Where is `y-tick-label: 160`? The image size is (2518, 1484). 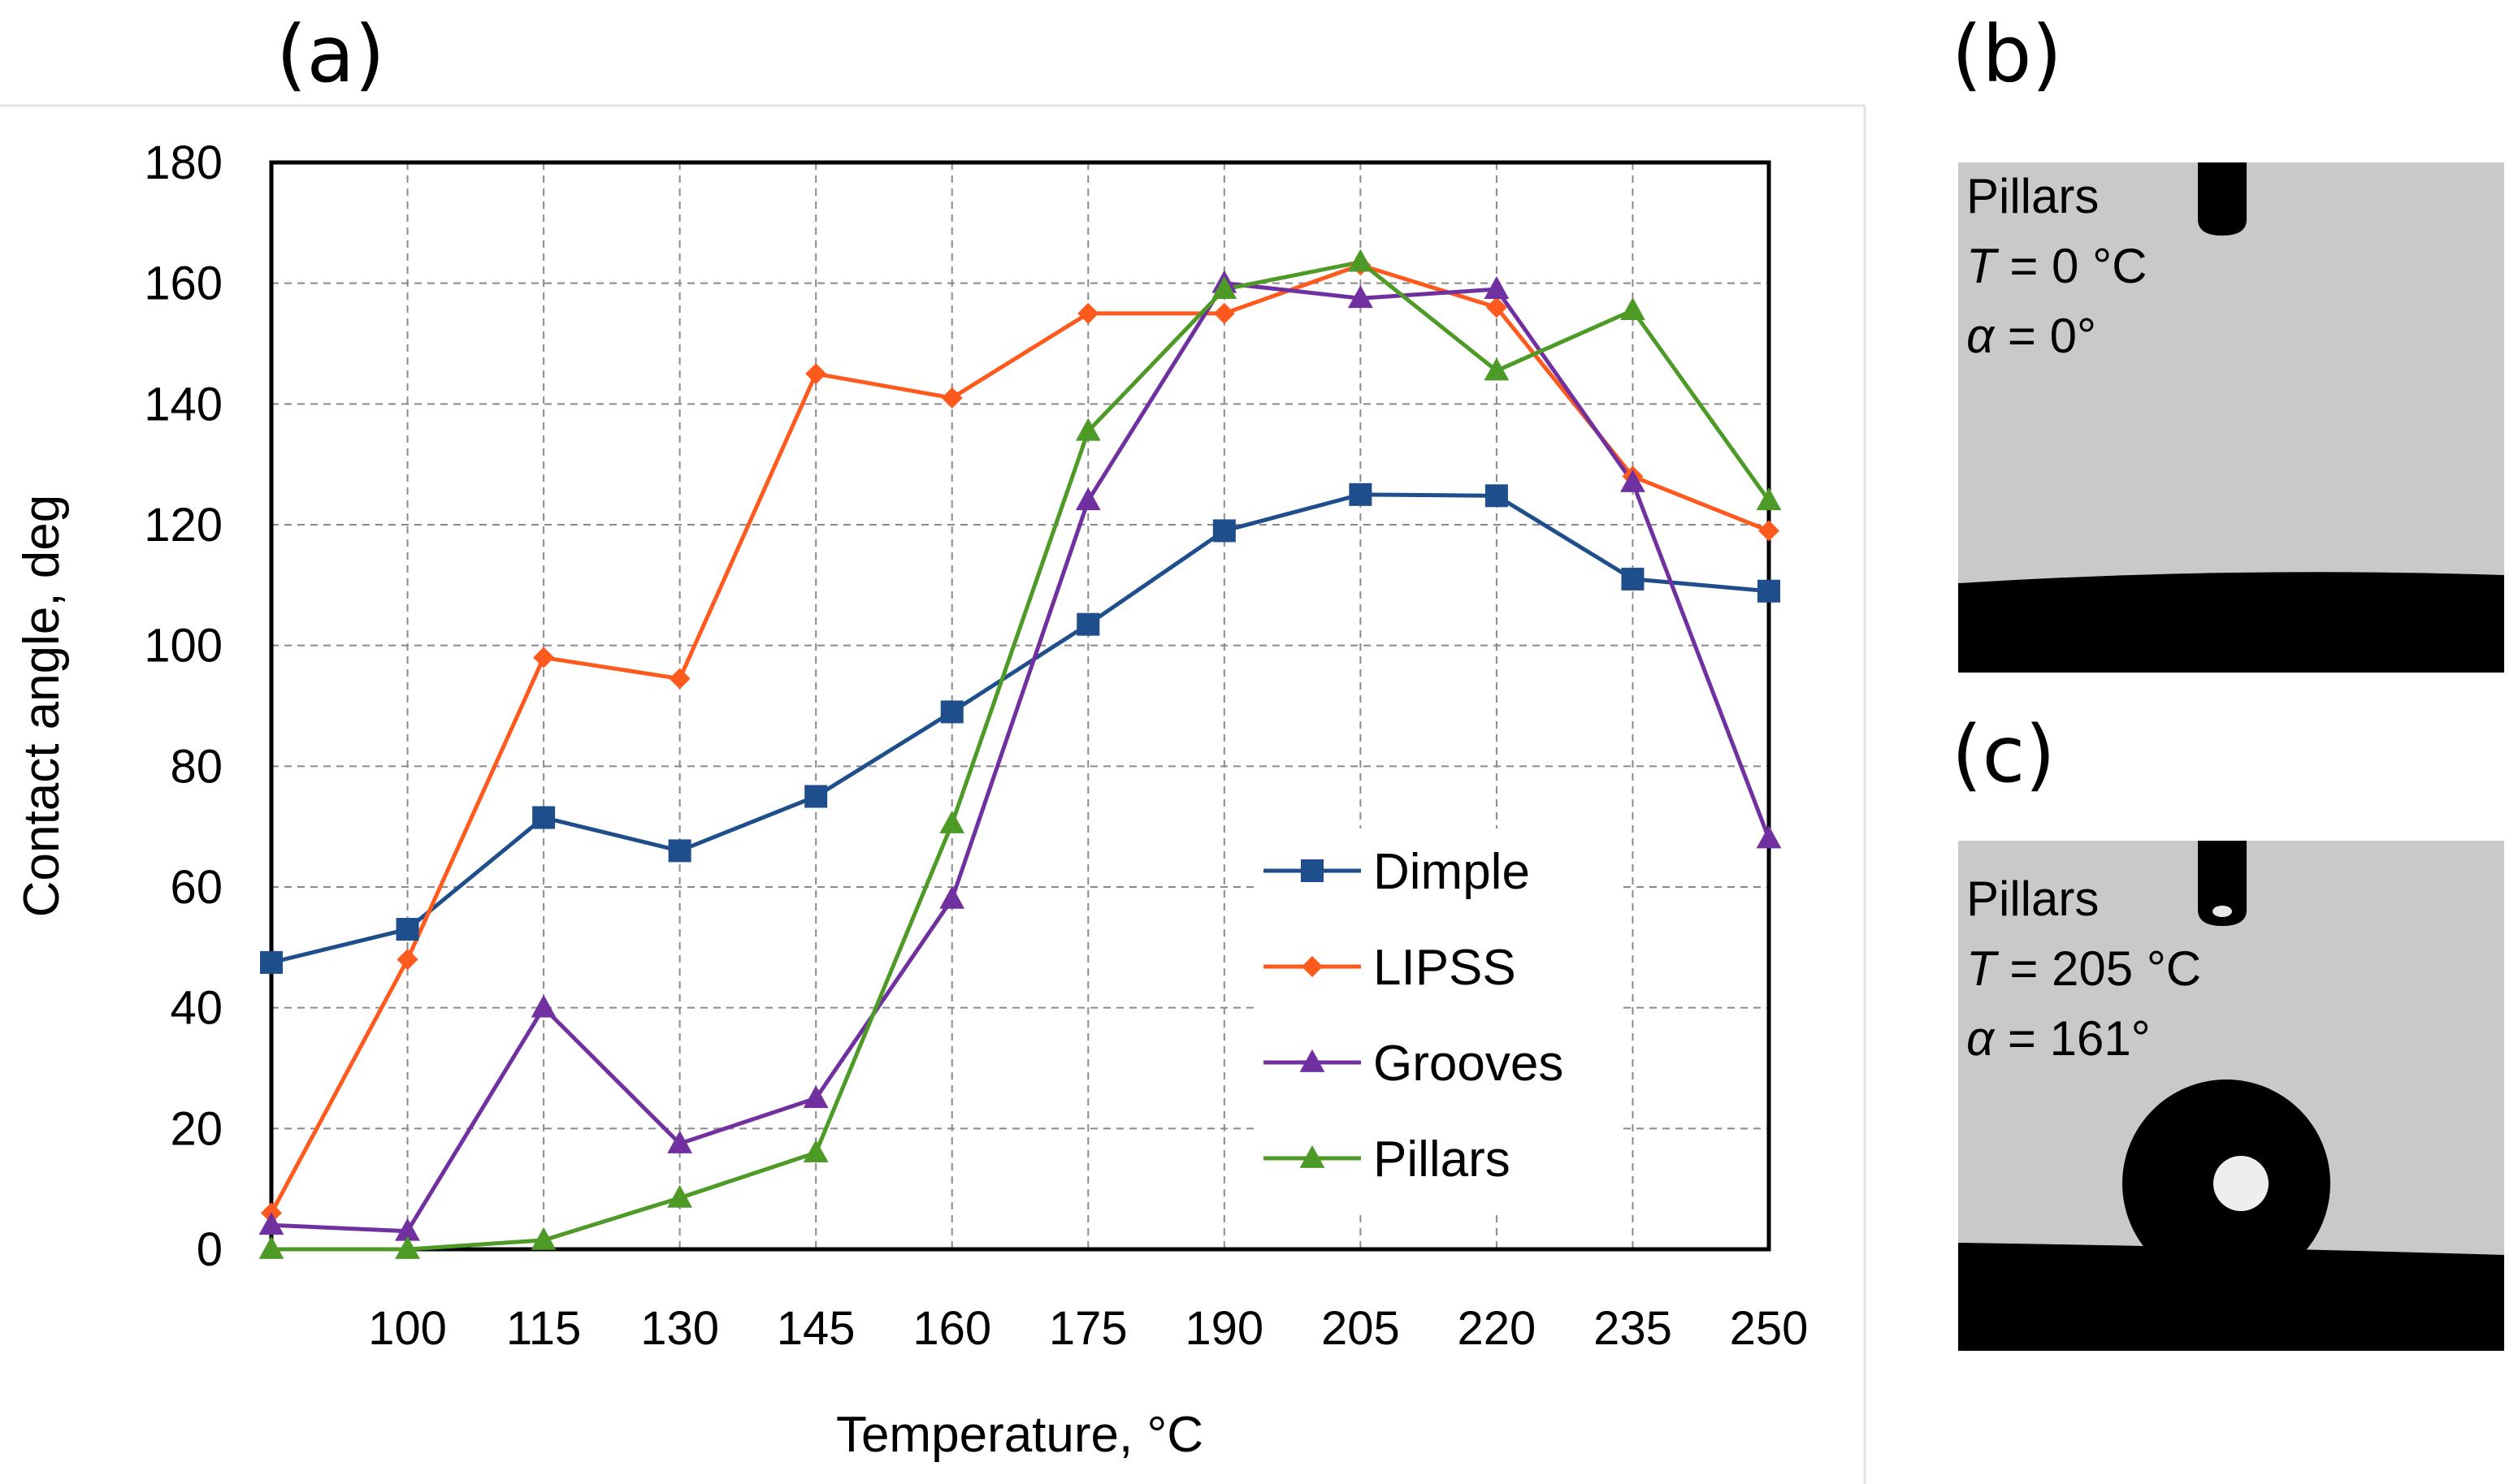
y-tick-label: 160 is located at coordinates (183, 283).